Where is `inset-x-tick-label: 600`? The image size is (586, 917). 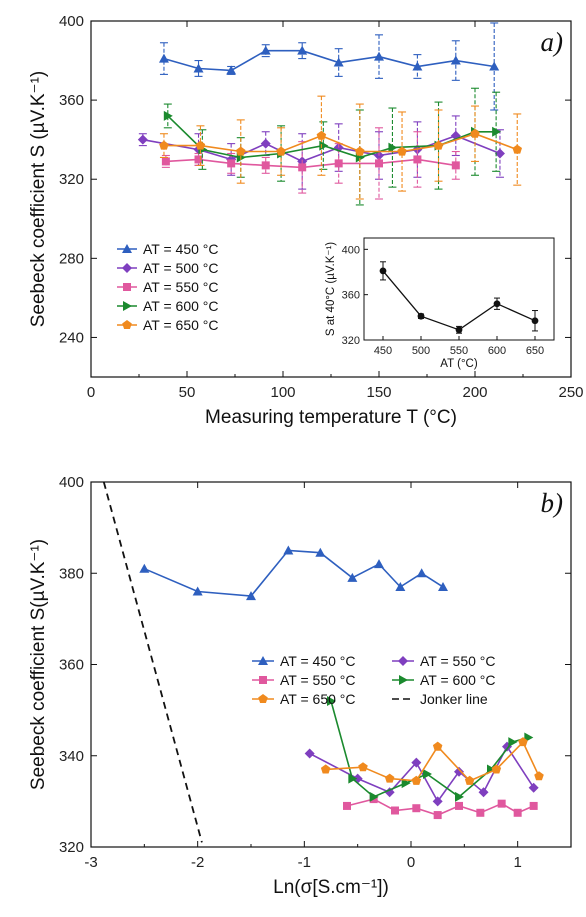 inset-x-tick-label: 600 is located at coordinates (497, 351).